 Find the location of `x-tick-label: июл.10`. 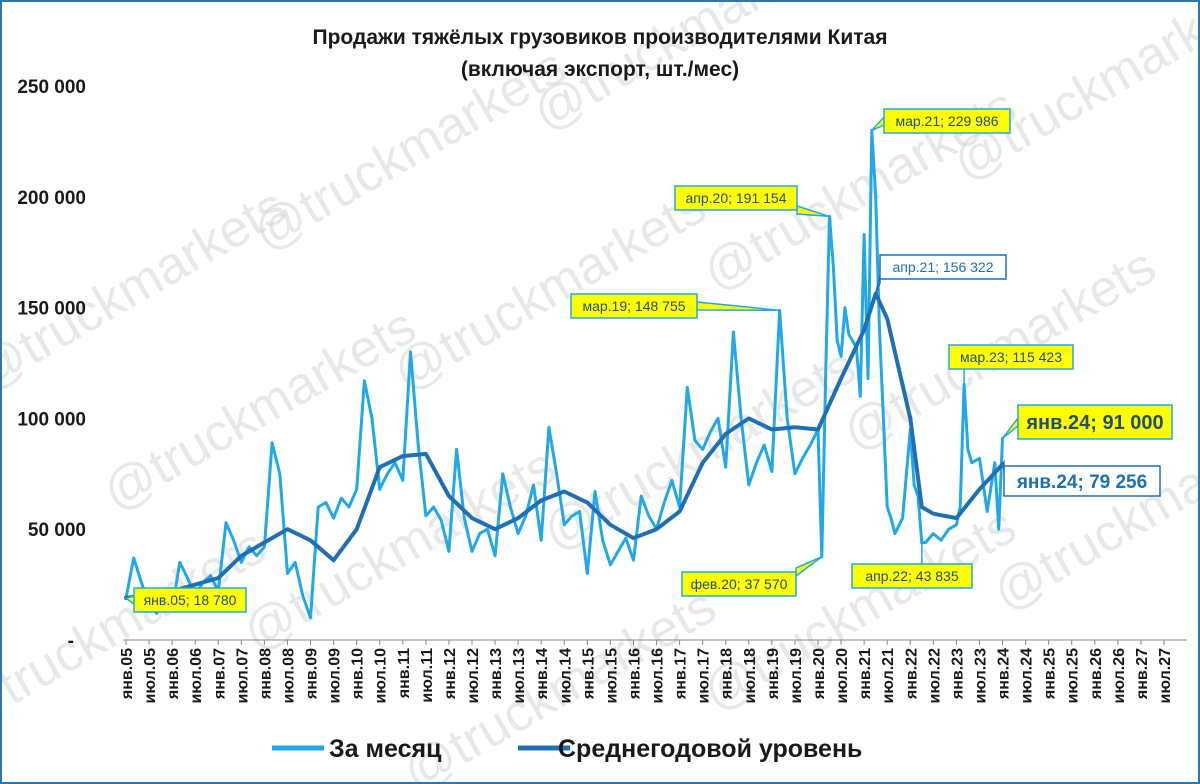

x-tick-label: июл.10 is located at coordinates (381, 676).